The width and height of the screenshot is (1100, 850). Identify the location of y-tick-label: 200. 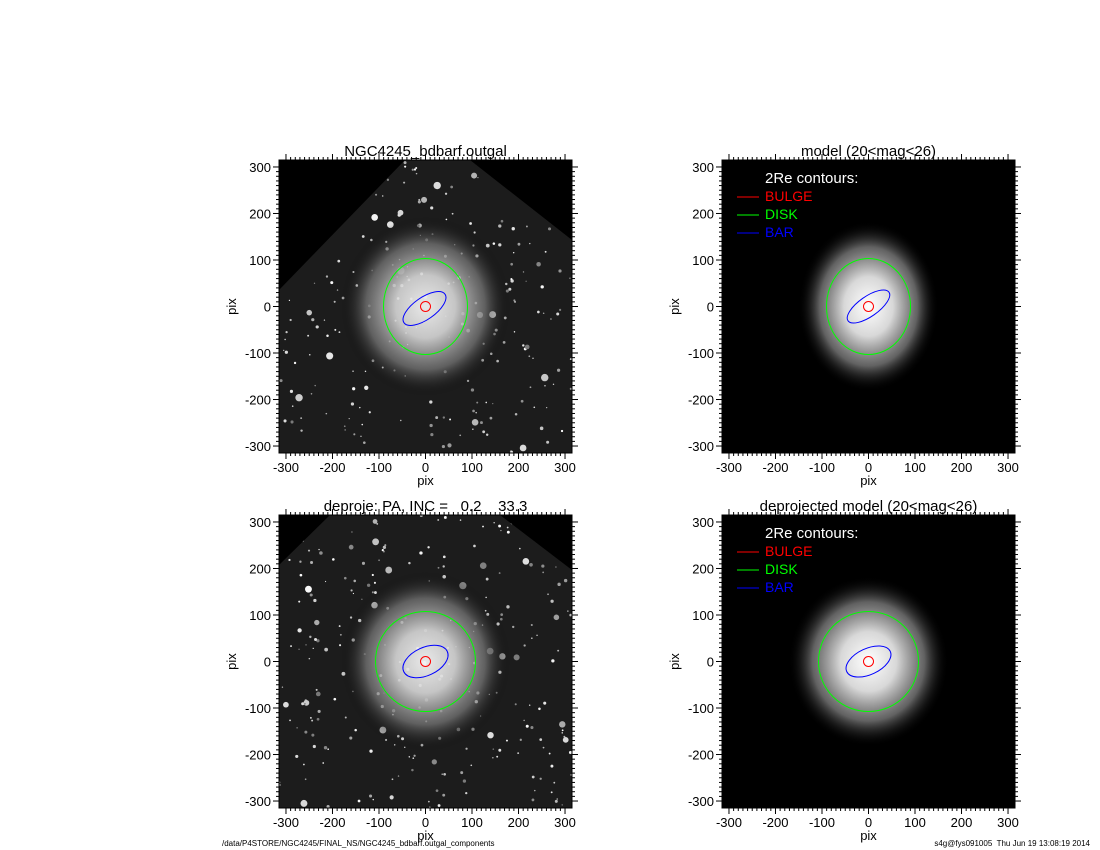
(260, 568).